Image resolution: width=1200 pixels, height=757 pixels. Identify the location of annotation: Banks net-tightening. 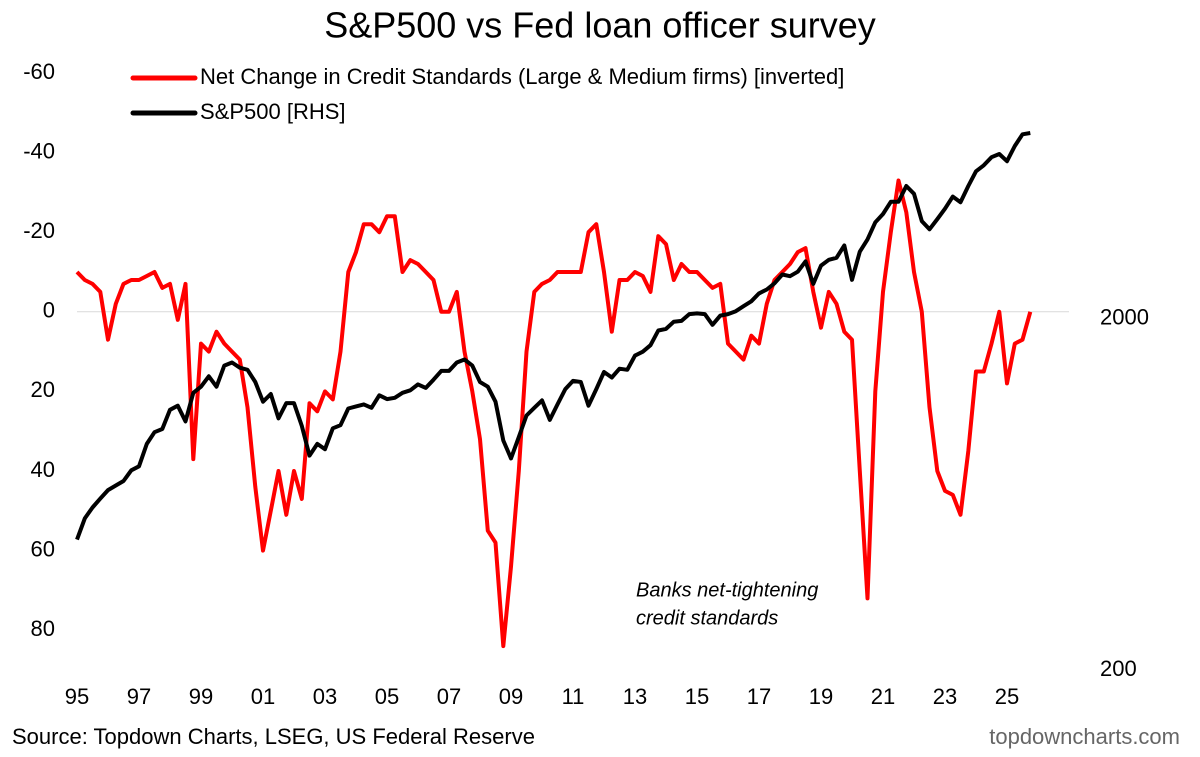
(727, 590).